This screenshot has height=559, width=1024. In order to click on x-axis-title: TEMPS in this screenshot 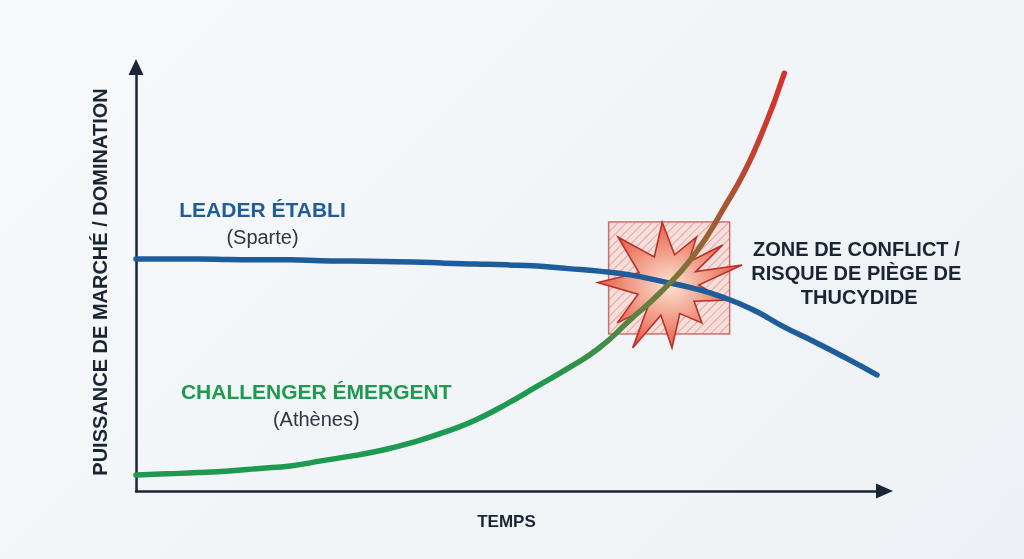, I will do `click(506, 521)`.